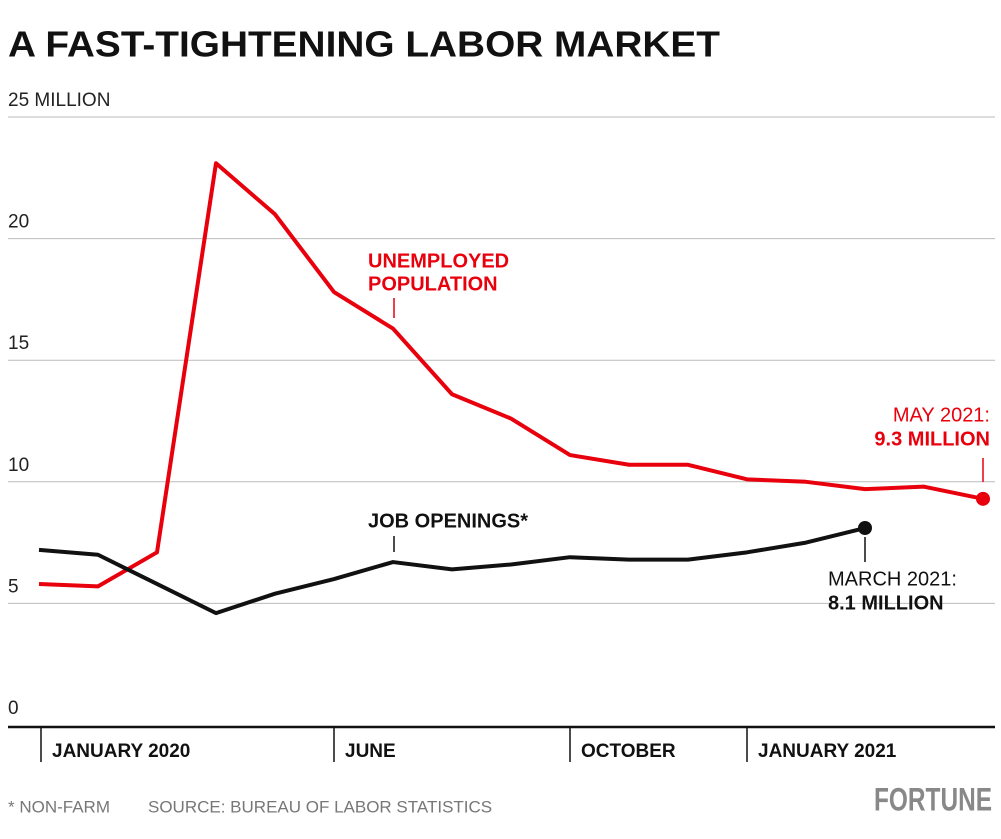 The width and height of the screenshot is (1001, 839). Describe the element at coordinates (59, 806) in the screenshot. I see `footnote: * NON-FARM` at that location.